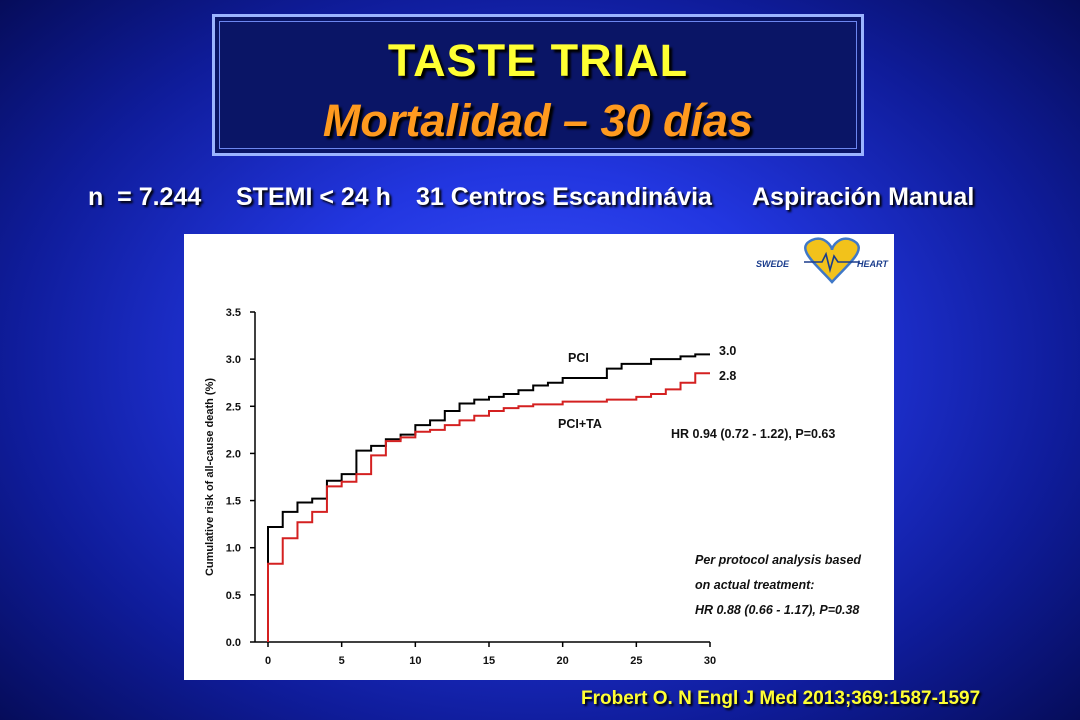 The height and width of the screenshot is (720, 1080). What do you see at coordinates (233, 313) in the screenshot?
I see `y-tick-label: 3.5` at bounding box center [233, 313].